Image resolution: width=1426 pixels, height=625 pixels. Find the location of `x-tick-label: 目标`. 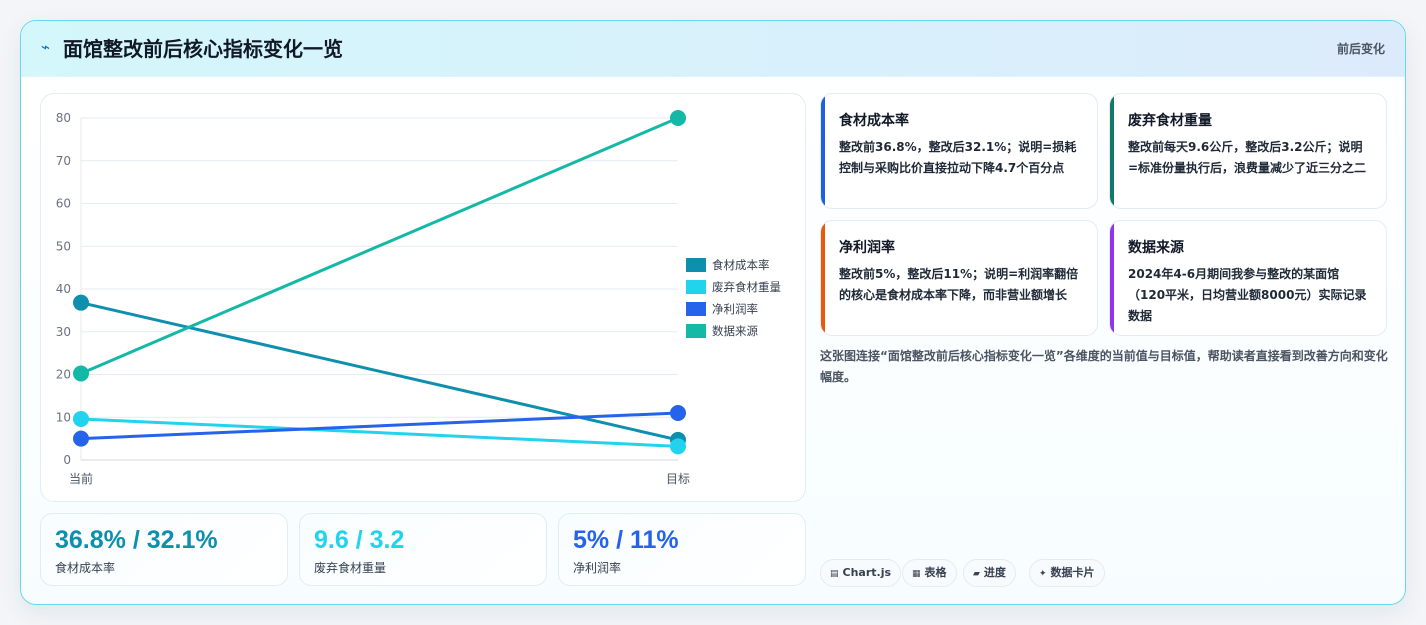

x-tick-label: 目标 is located at coordinates (678, 479).